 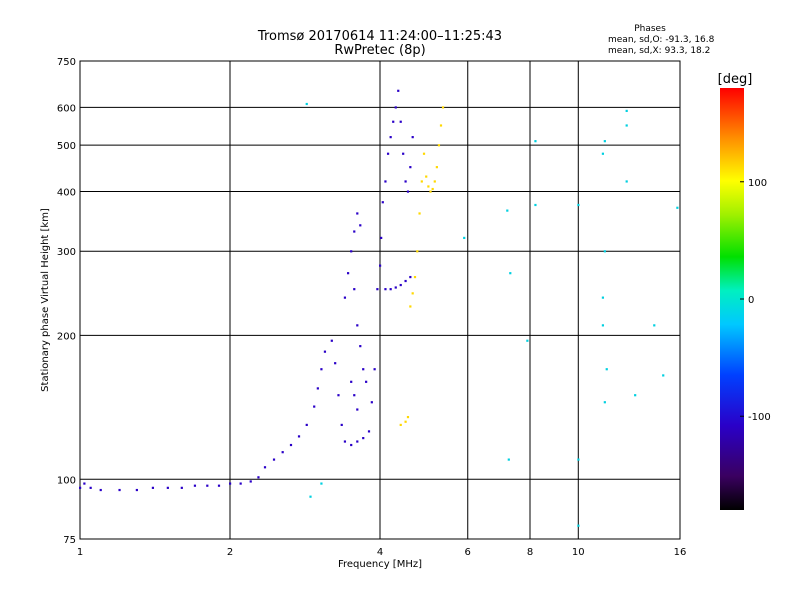 I want to click on y-tick-label: 600, so click(x=66, y=108).